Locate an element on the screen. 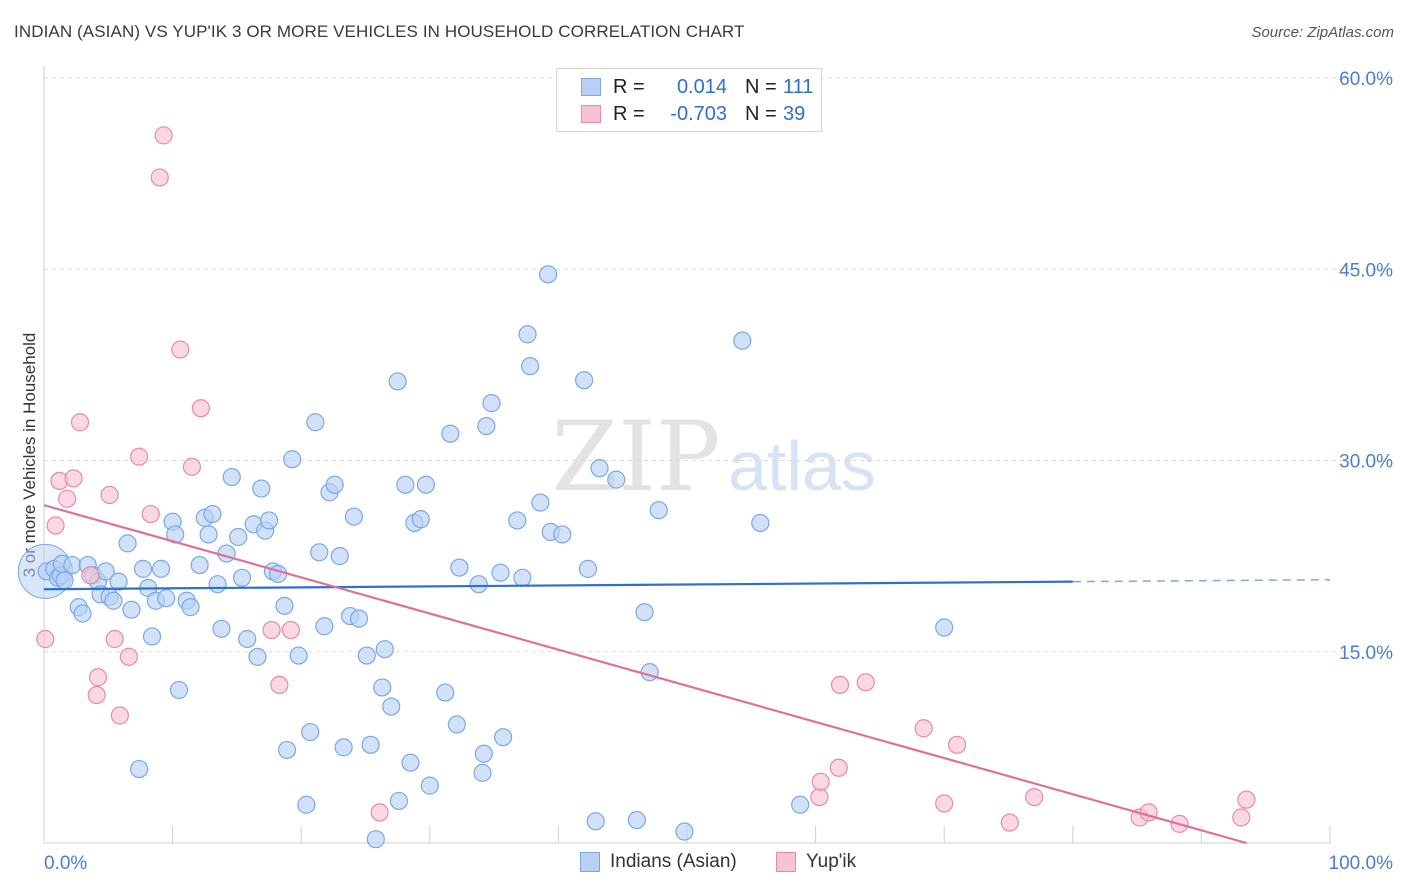 This screenshot has height=892, width=1406. source-label: Source: ZipAtlas.com is located at coordinates (1322, 32).